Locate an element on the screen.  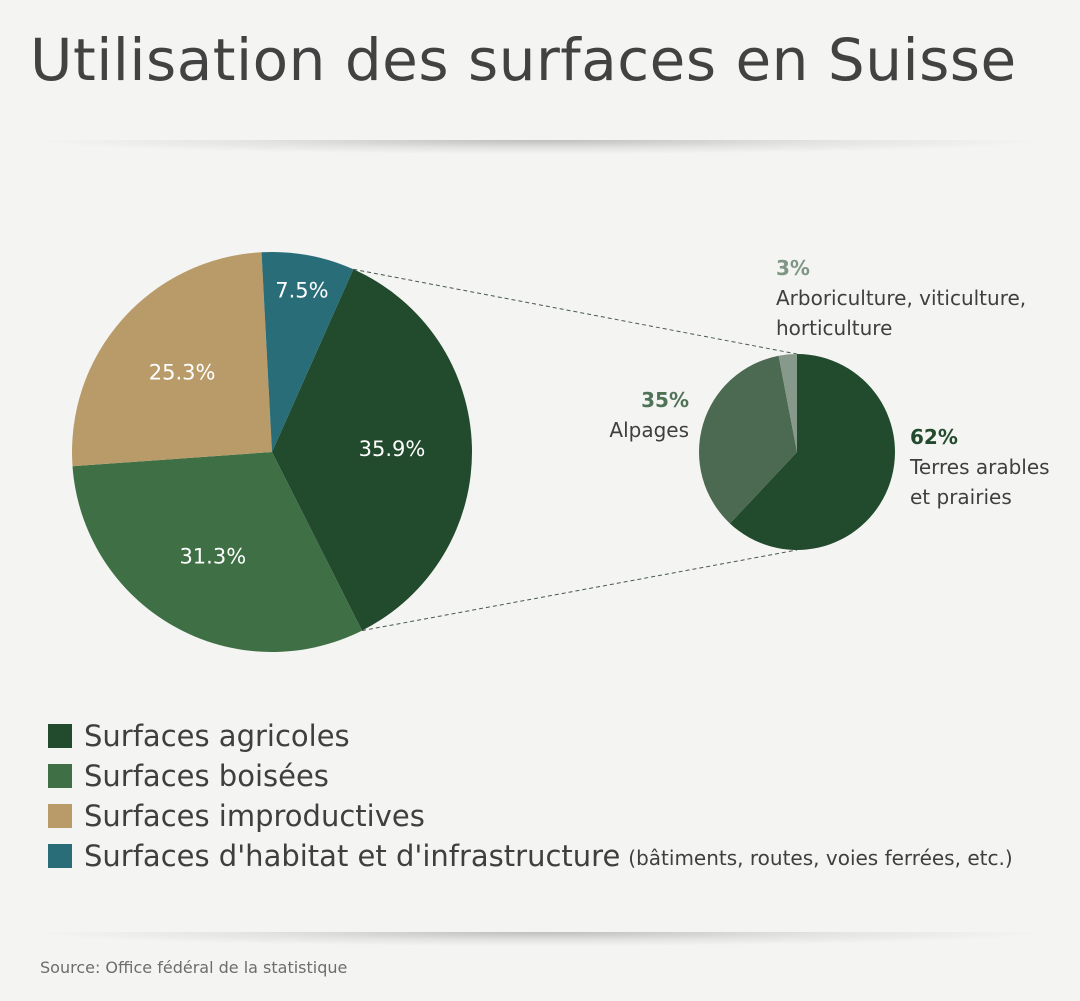
legend-item-agricoles: Surfaces agricoles is located at coordinates (530, 736).